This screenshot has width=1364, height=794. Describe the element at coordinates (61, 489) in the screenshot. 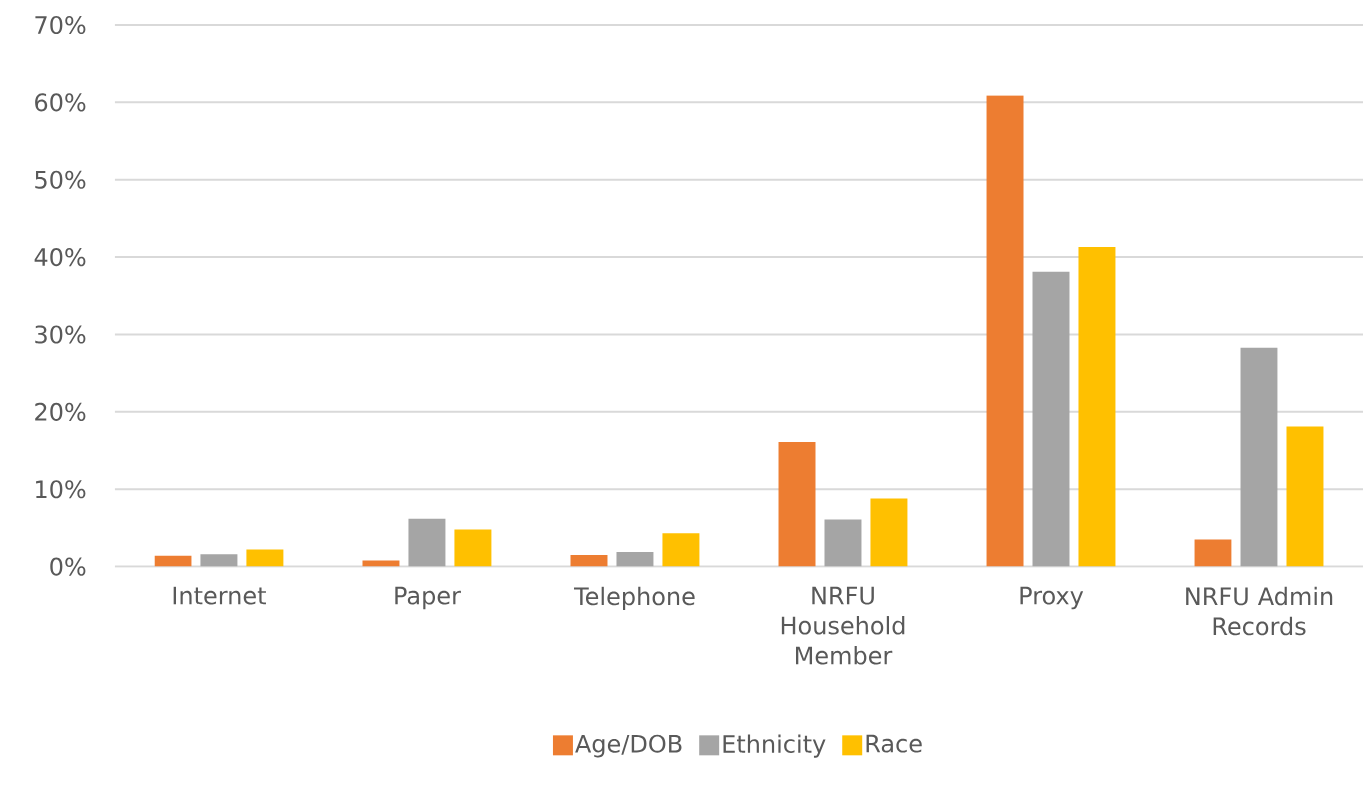

I see `y-tick-label: 10%` at that location.